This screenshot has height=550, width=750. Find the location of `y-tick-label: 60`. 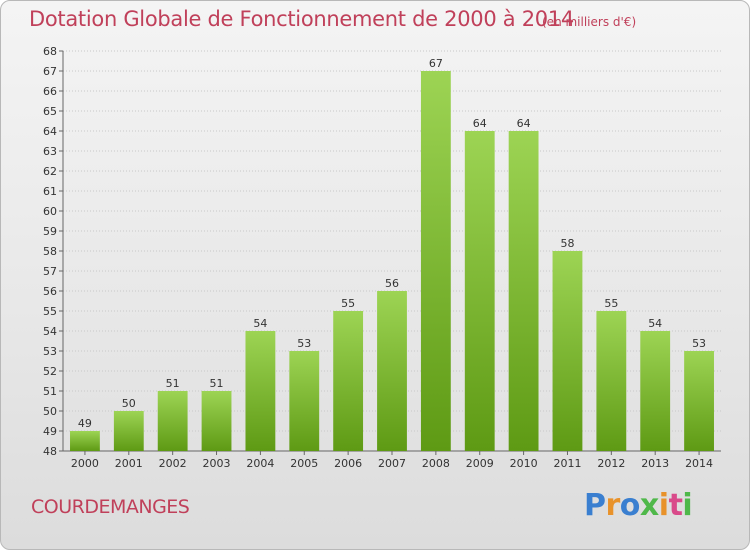

y-tick-label: 60 is located at coordinates (50, 211).